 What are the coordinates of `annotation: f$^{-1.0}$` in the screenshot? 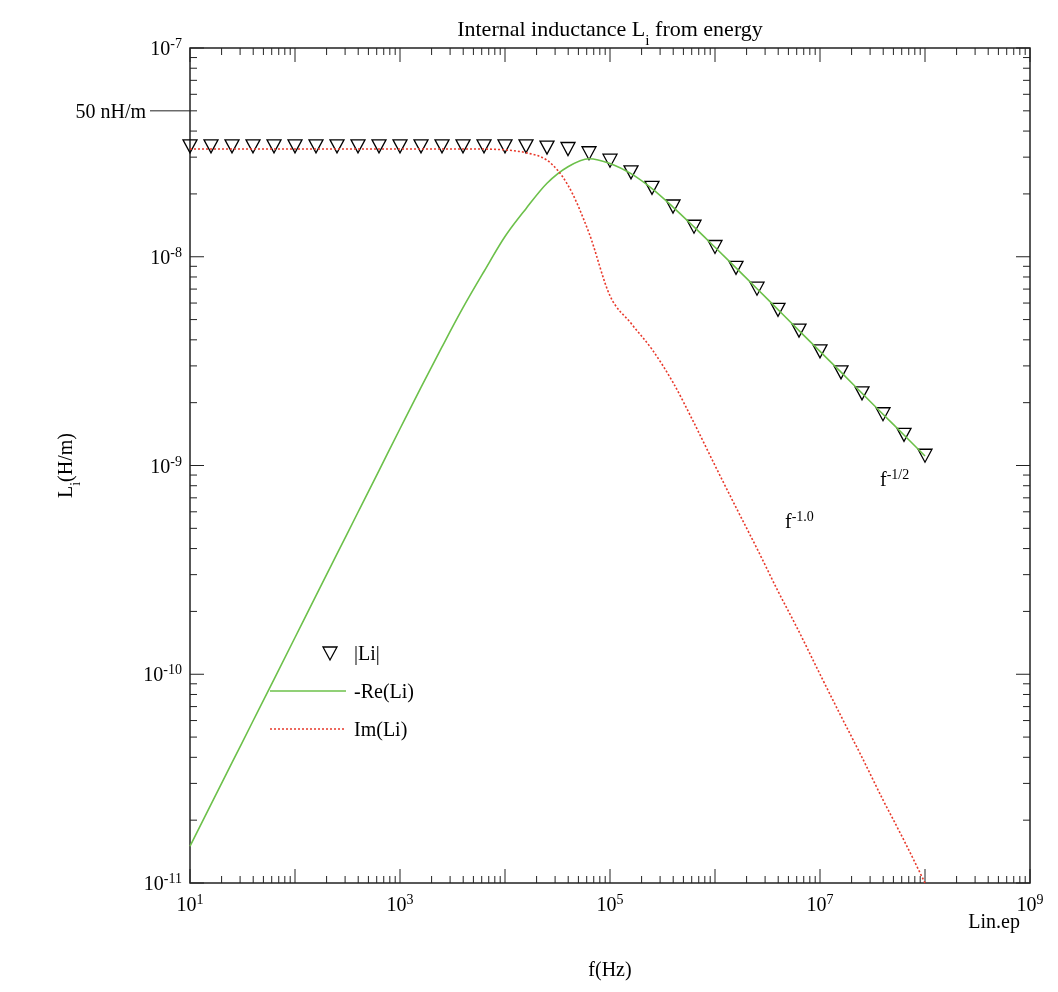 It's located at (799, 520).